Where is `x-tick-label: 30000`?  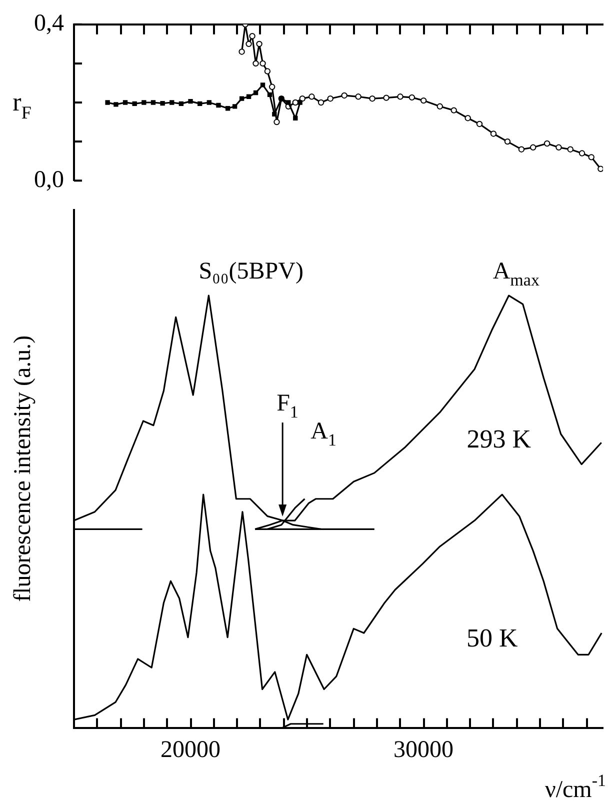
x-tick-label: 30000 is located at coordinates (424, 749).